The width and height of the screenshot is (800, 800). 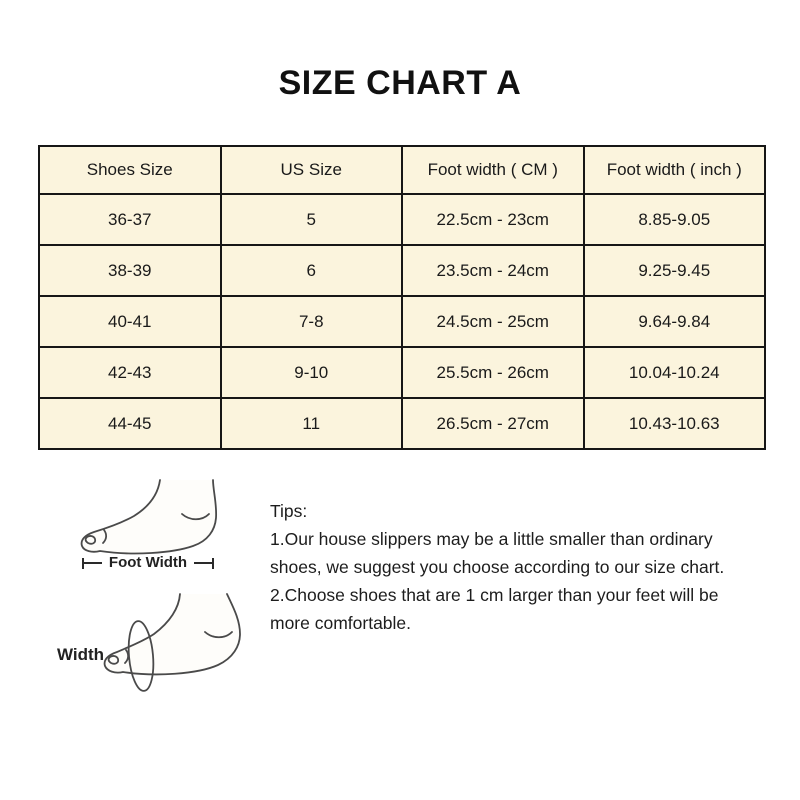 What do you see at coordinates (674, 170) in the screenshot?
I see `header-cell-foot-width-inch: Foot width ( inch )` at bounding box center [674, 170].